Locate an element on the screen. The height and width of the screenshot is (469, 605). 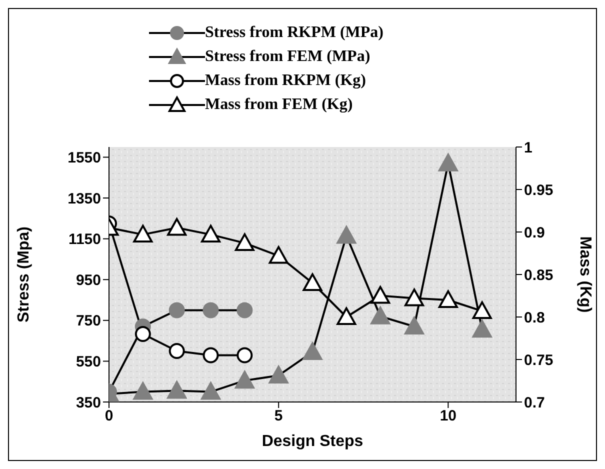
y-tick-label: 1350 is located at coordinates (84, 199).